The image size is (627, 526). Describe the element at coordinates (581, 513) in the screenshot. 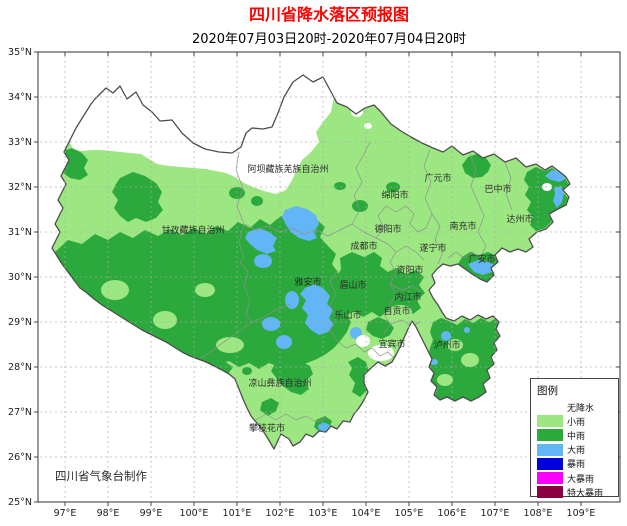

I see `x-axis-tick-label: 109°E` at that location.